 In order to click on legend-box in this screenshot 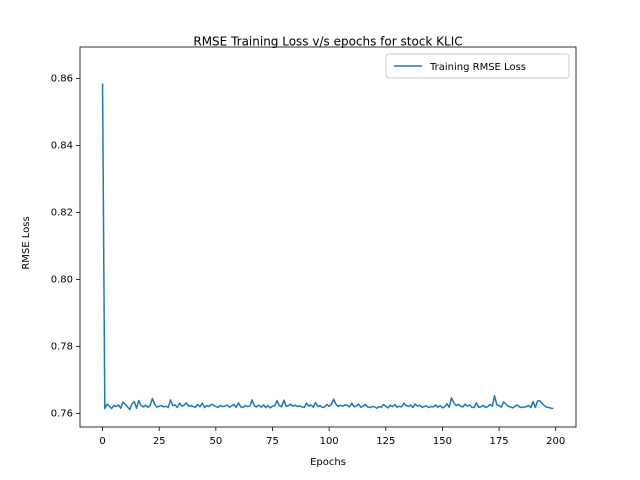, I will do `click(477, 66)`.